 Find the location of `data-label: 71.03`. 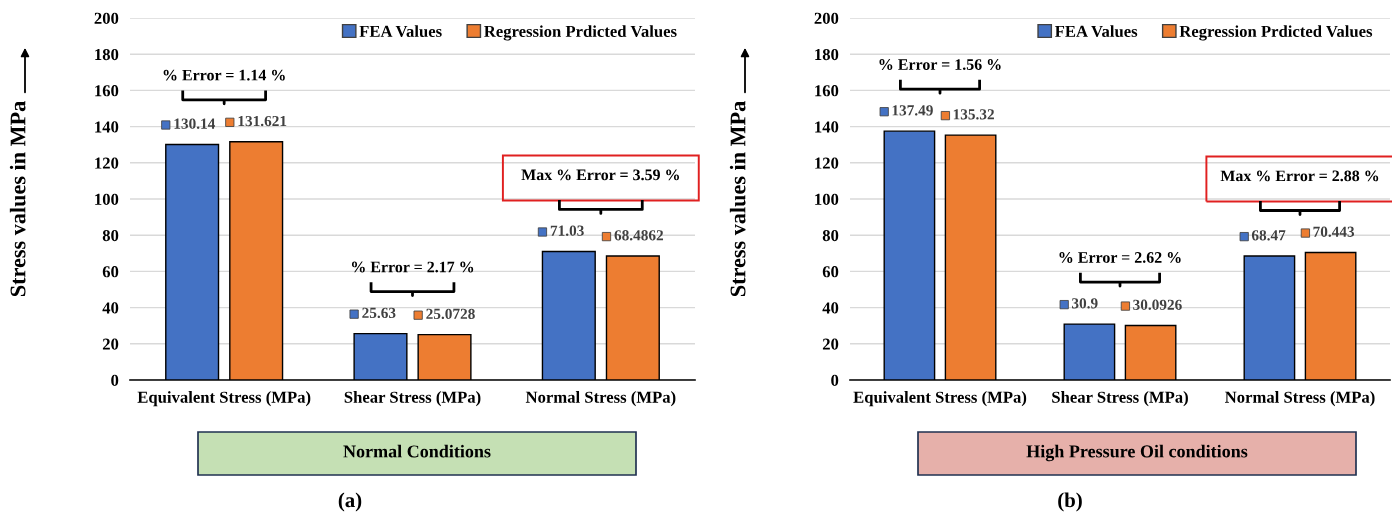

data-label: 71.03 is located at coordinates (567, 230).